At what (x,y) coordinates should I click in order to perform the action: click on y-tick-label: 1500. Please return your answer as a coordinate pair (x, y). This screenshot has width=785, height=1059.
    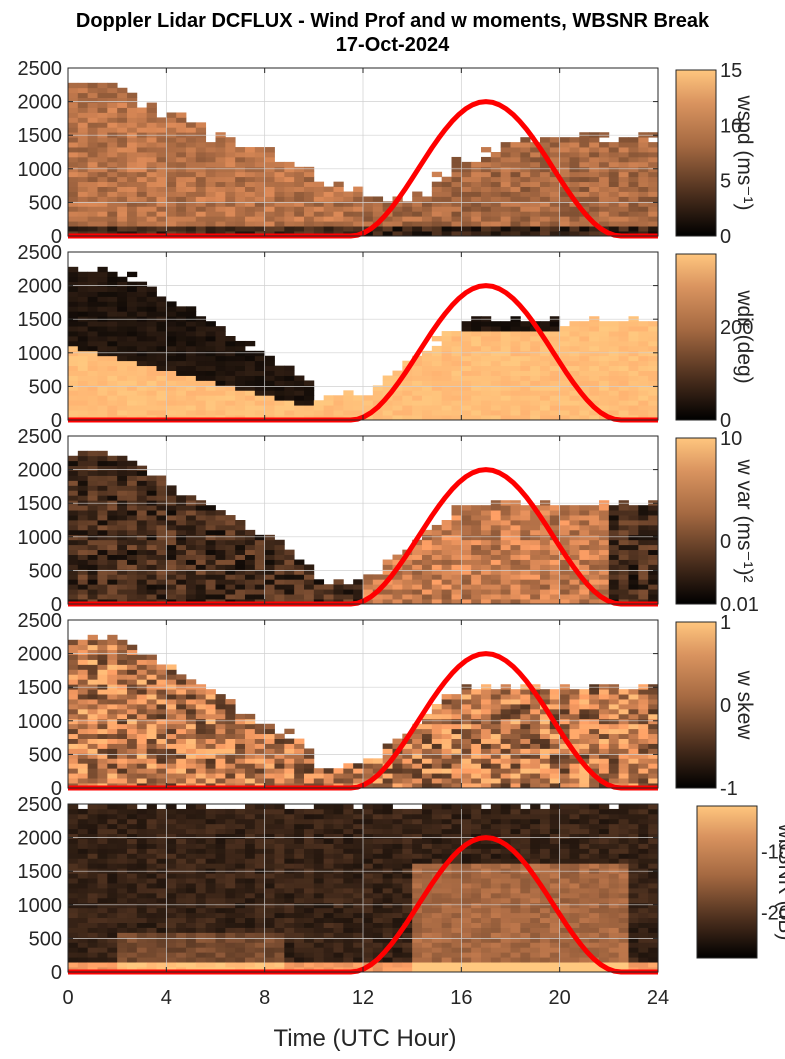
    Looking at the image, I should click on (40, 688).